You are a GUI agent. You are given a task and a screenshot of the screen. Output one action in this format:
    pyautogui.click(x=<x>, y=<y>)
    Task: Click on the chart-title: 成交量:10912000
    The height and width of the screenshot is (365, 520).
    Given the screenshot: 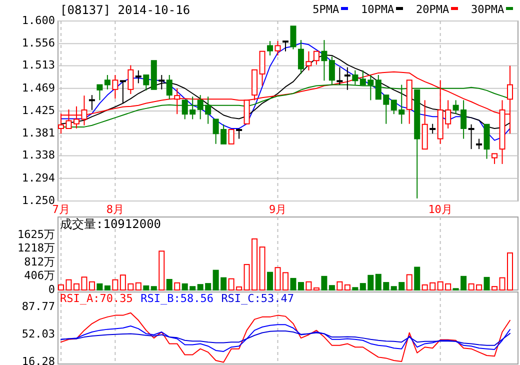 What is the action you would take?
    pyautogui.click(x=111, y=224)
    